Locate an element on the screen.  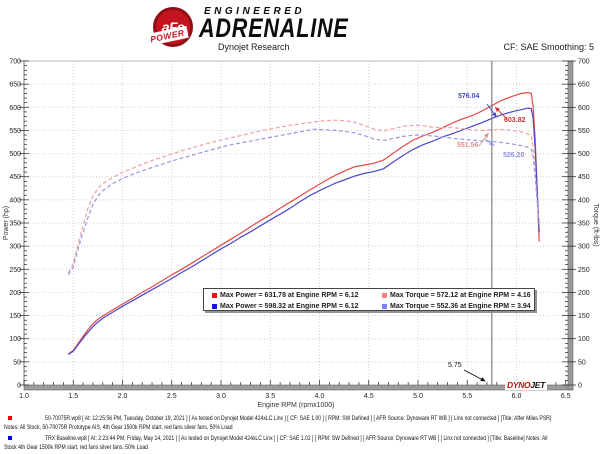
legend-label: Max Power = 631.78 at Engine RPM = 6.12 is located at coordinates (289, 295).